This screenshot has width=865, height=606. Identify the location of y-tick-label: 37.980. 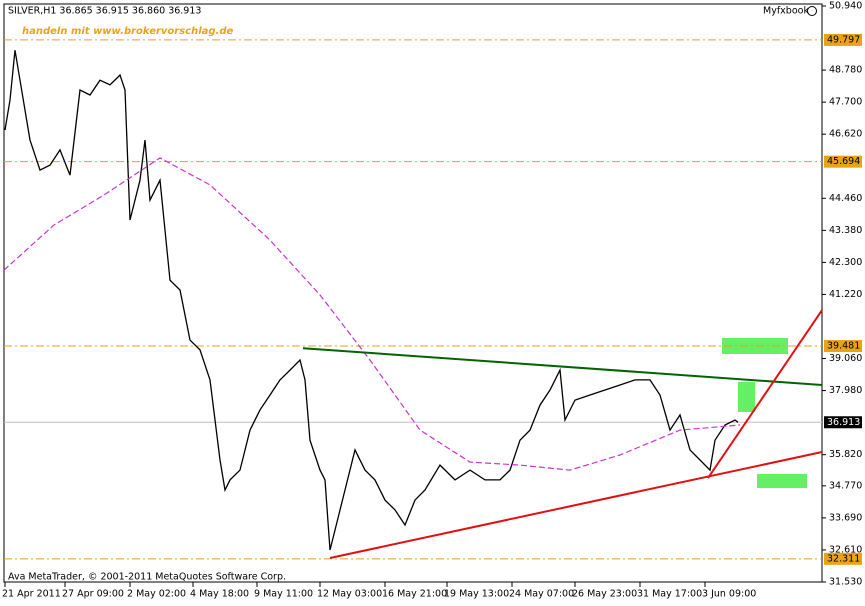
(845, 390).